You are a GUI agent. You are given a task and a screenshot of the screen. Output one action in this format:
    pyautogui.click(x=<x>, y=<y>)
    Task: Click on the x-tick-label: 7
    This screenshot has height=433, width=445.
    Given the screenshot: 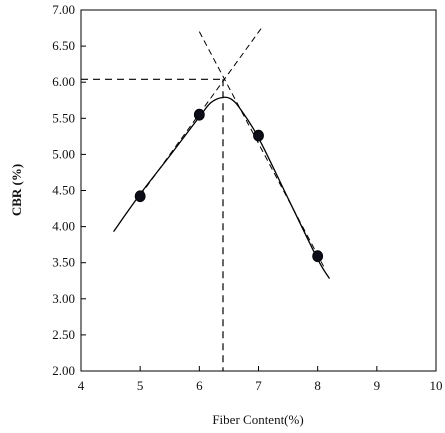 What is the action you would take?
    pyautogui.click(x=258, y=385)
    